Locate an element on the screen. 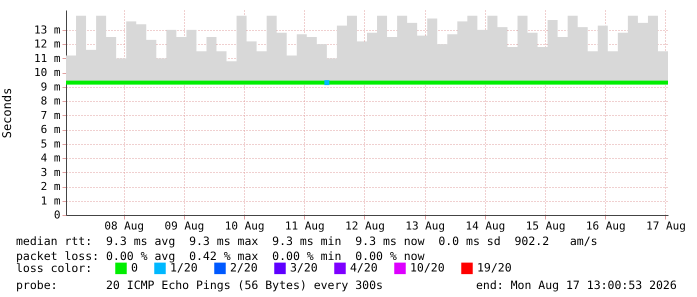 The height and width of the screenshot is (297, 697). y-tick-label: 0 is located at coordinates (57, 215).